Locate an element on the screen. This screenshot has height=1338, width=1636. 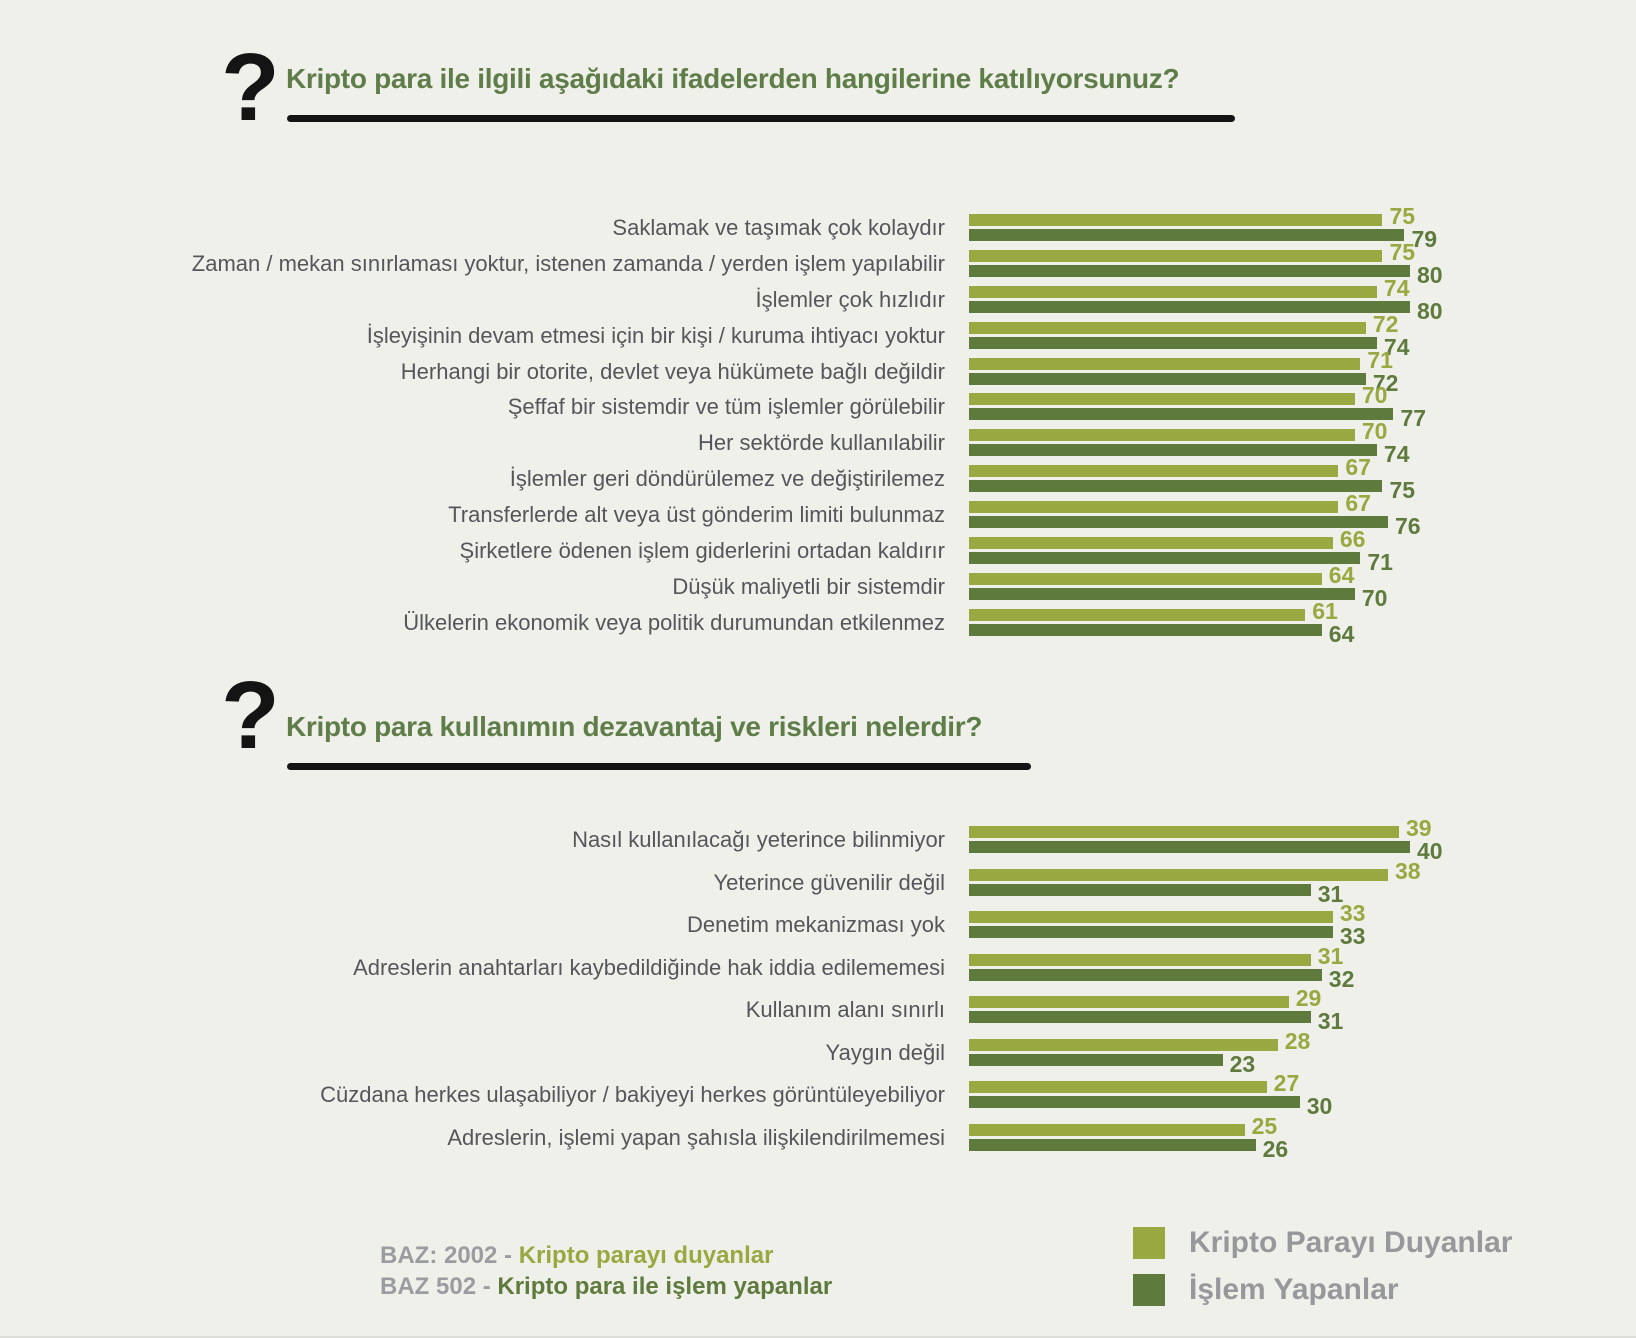
value-label: 38 is located at coordinates (1407, 870).